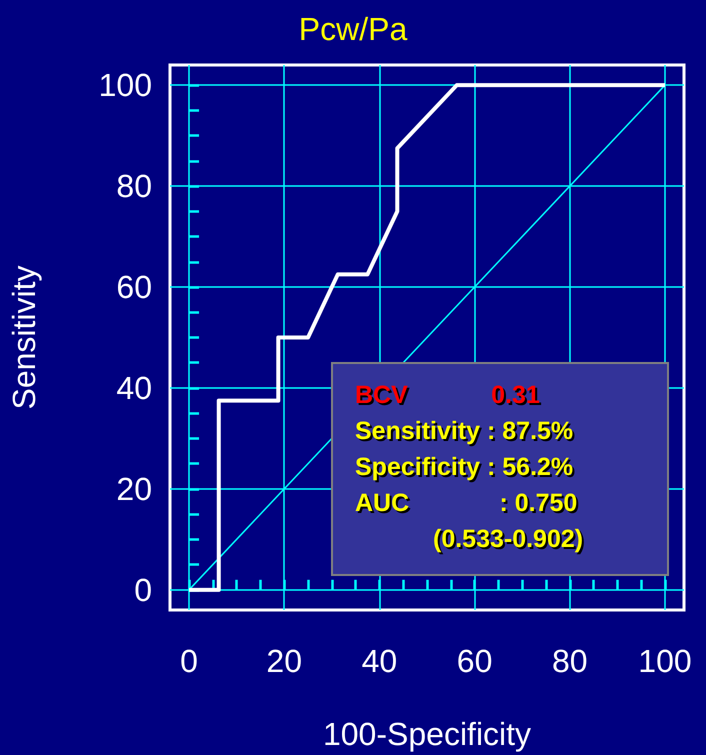 The image size is (706, 755). I want to click on annotation: Sensitivity : 87.5%, so click(464, 431).